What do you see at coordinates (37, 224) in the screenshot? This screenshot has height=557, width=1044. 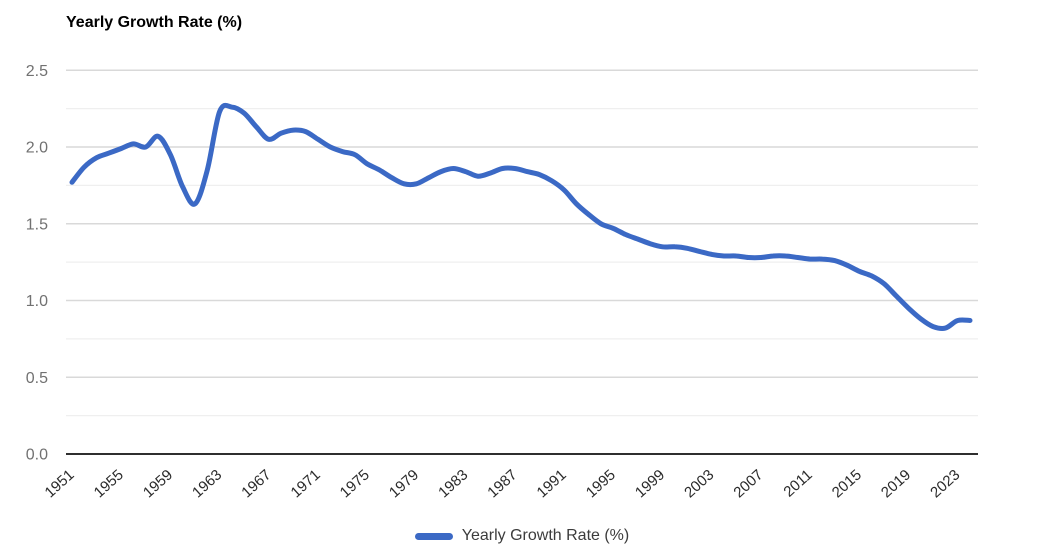 I see `y-tick-label: 1.5` at bounding box center [37, 224].